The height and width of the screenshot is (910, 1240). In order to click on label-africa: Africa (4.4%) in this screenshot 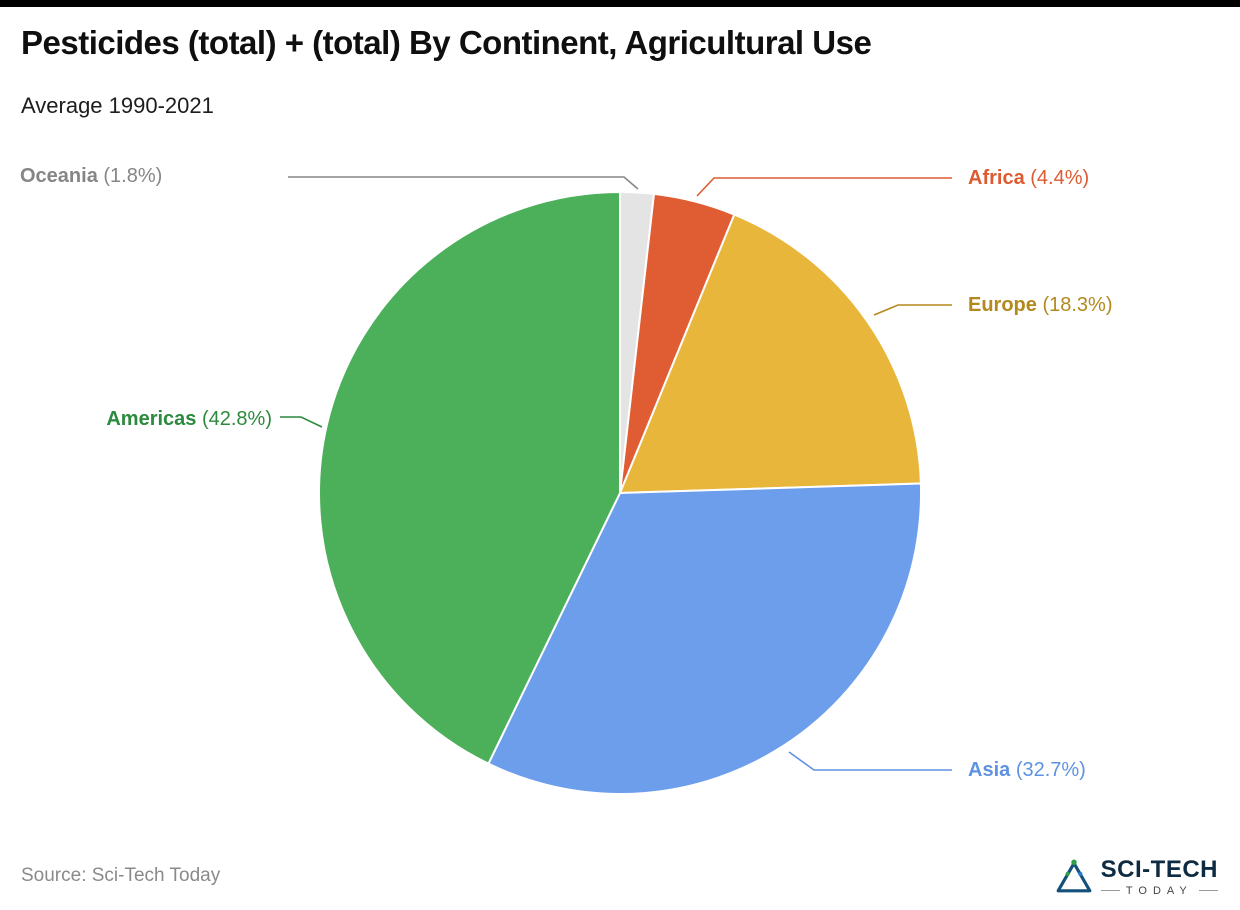, I will do `click(1028, 178)`.